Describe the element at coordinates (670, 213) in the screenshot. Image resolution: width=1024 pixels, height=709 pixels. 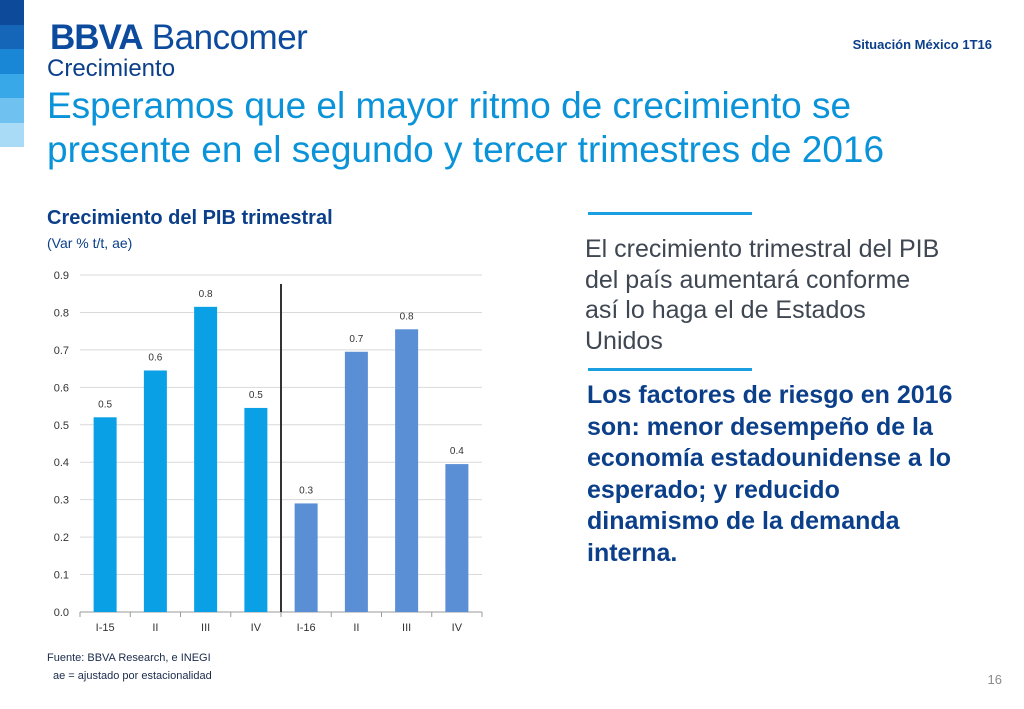
I see `divider-rule-top` at that location.